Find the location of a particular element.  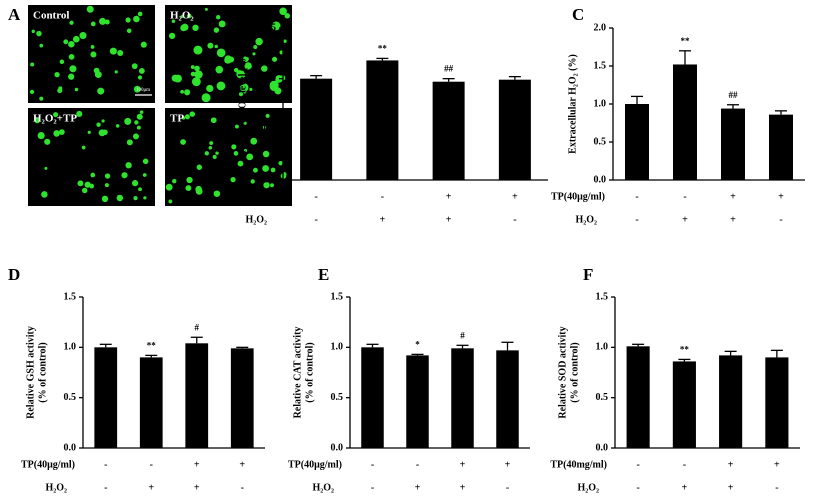

image-label: TP is located at coordinates (177, 119).